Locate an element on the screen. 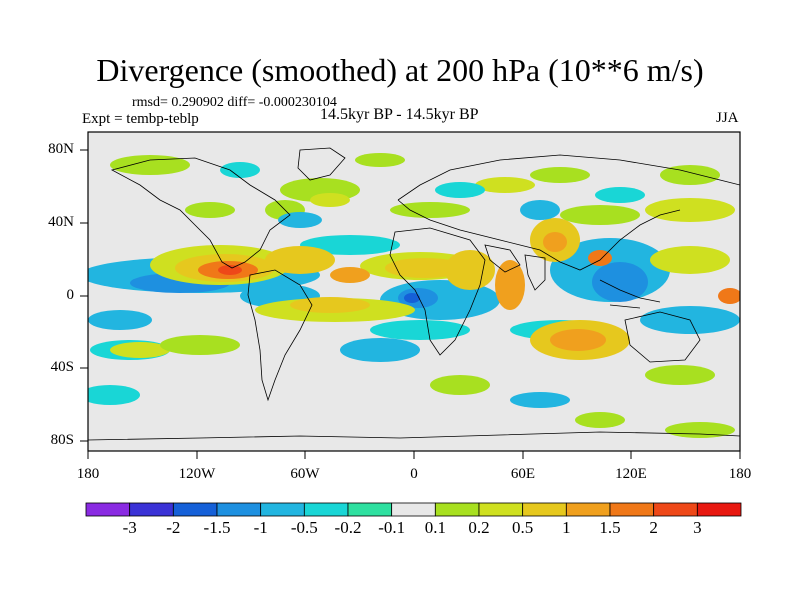 This screenshot has width=800, height=600. colorbar-label: -1 is located at coordinates (260, 527).